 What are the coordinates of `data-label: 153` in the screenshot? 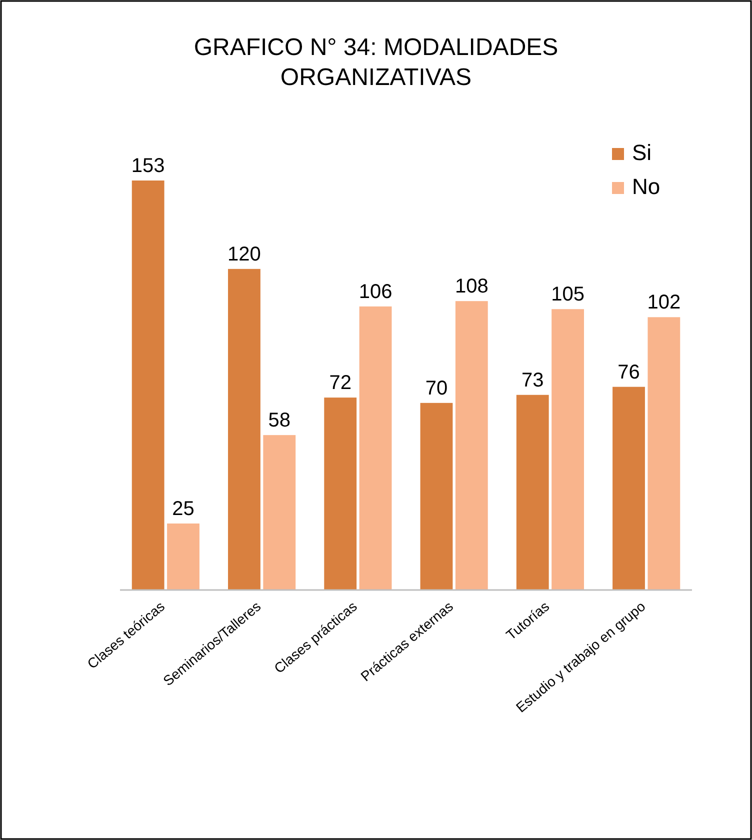 It's located at (148, 166).